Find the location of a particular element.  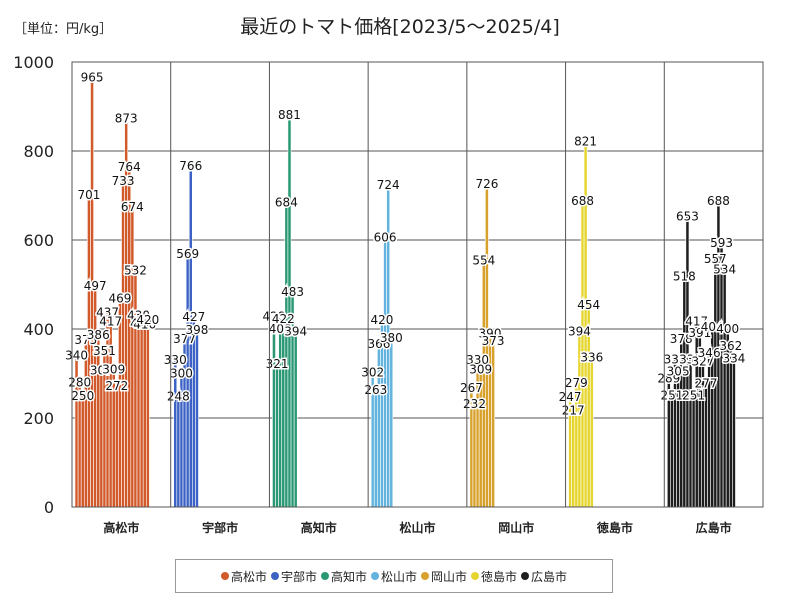

data-label: 688 is located at coordinates (718, 201).